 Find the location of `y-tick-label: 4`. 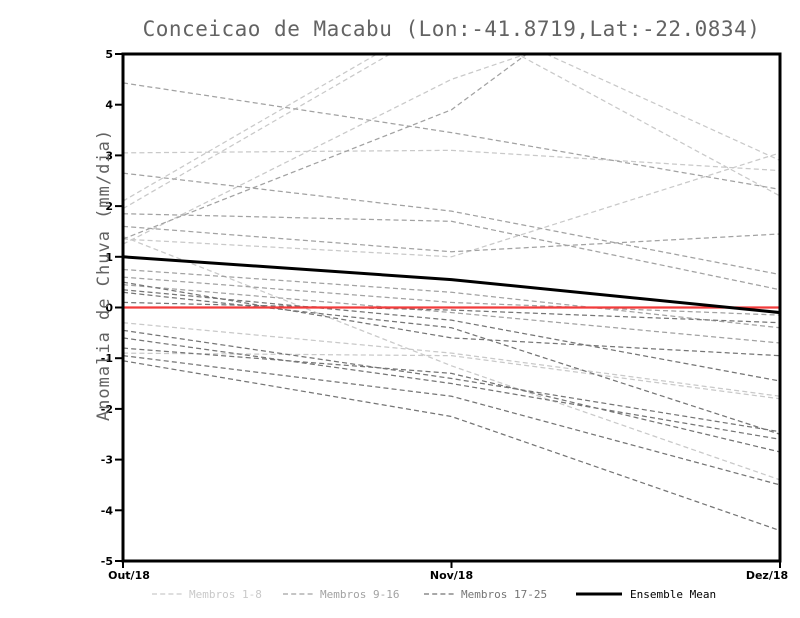

y-tick-label: 4 is located at coordinates (109, 105).